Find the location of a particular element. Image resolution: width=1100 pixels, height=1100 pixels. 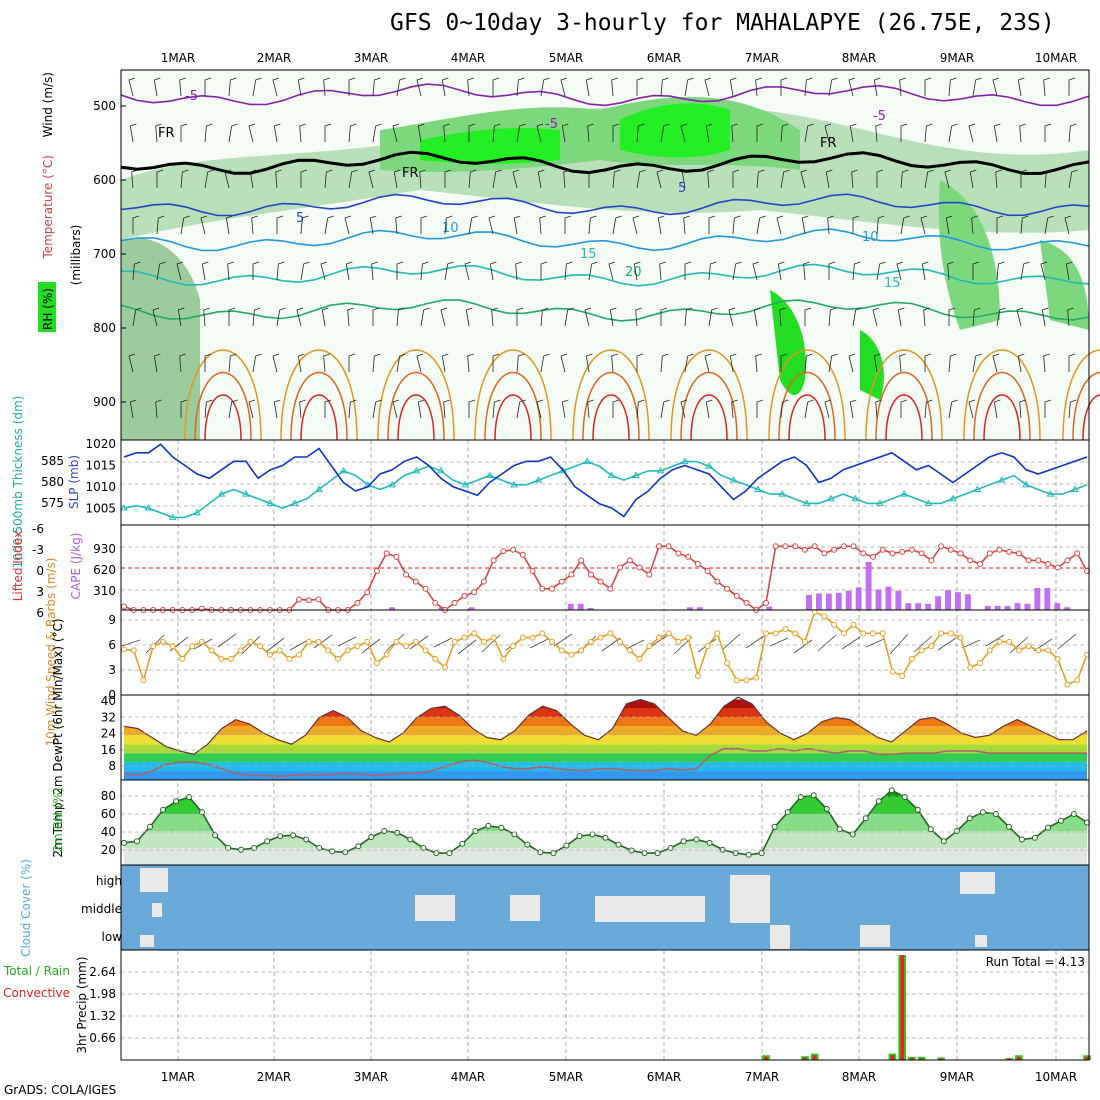

cloud-row-label: middle is located at coordinates (101, 909).